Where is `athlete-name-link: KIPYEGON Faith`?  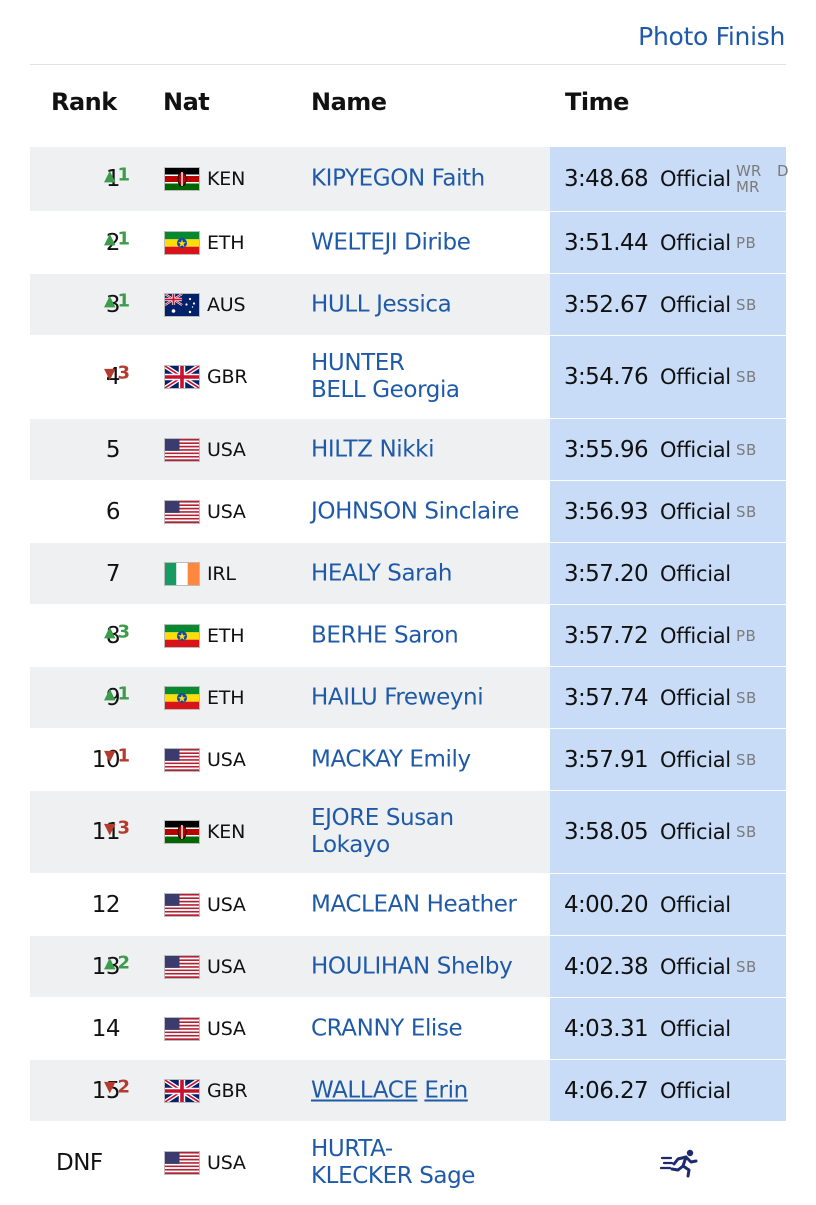 athlete-name-link: KIPYEGON Faith is located at coordinates (398, 178).